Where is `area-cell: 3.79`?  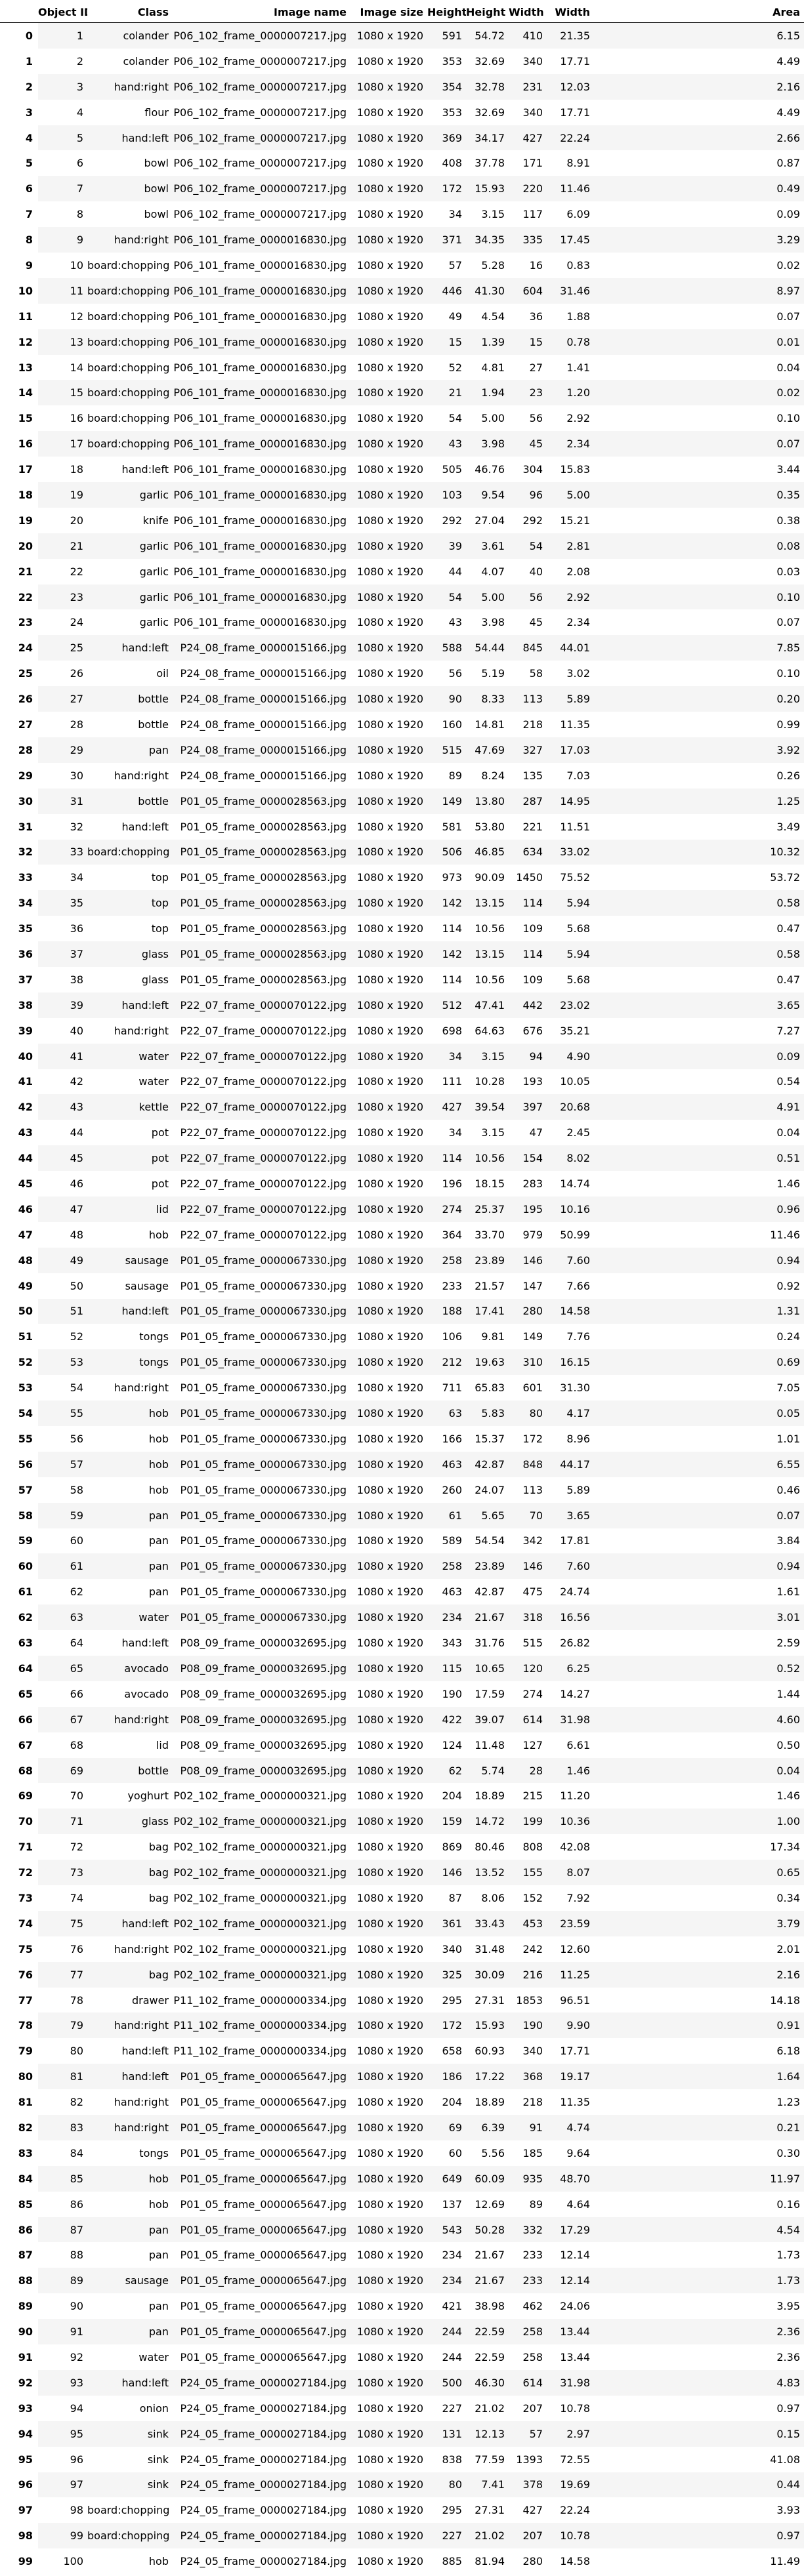
area-cell: 3.79 is located at coordinates (699, 1923).